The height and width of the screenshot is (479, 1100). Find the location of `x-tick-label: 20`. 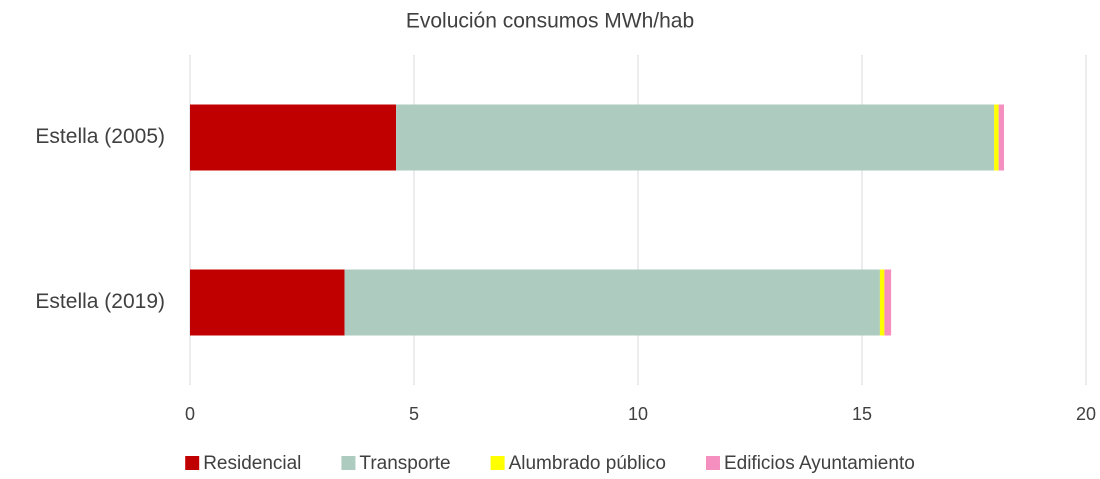

x-tick-label: 20 is located at coordinates (1086, 414).